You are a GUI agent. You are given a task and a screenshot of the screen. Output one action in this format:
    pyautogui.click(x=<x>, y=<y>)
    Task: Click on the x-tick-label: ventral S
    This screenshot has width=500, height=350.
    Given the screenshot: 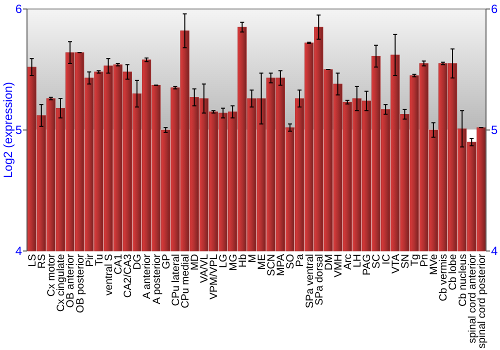 What is the action you would take?
    pyautogui.click(x=108, y=275)
    